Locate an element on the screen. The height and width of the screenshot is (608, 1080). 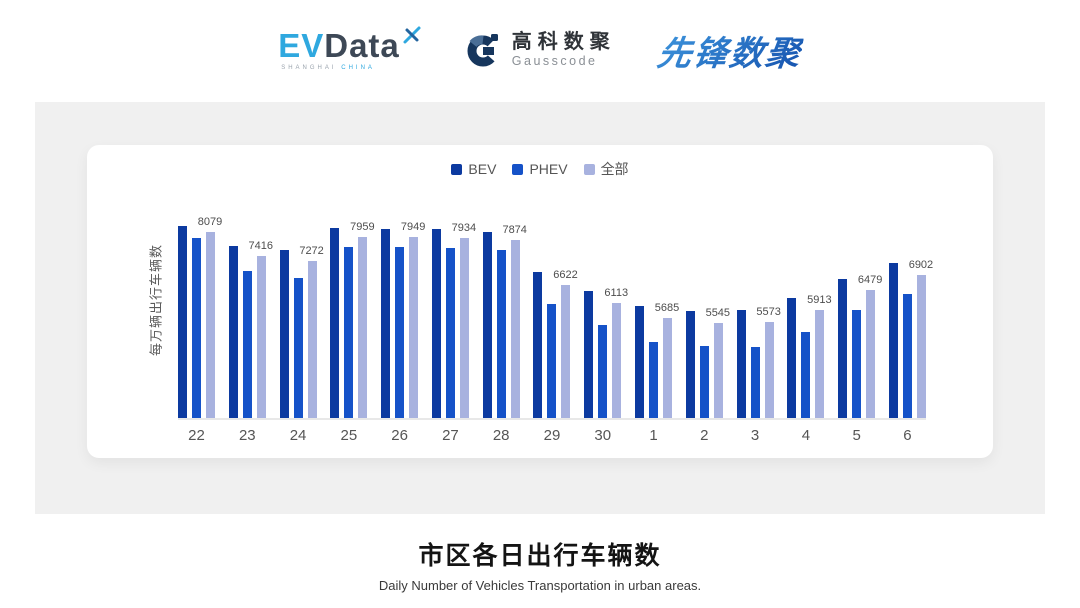
legend-swatch-BEV is located at coordinates (457, 169).